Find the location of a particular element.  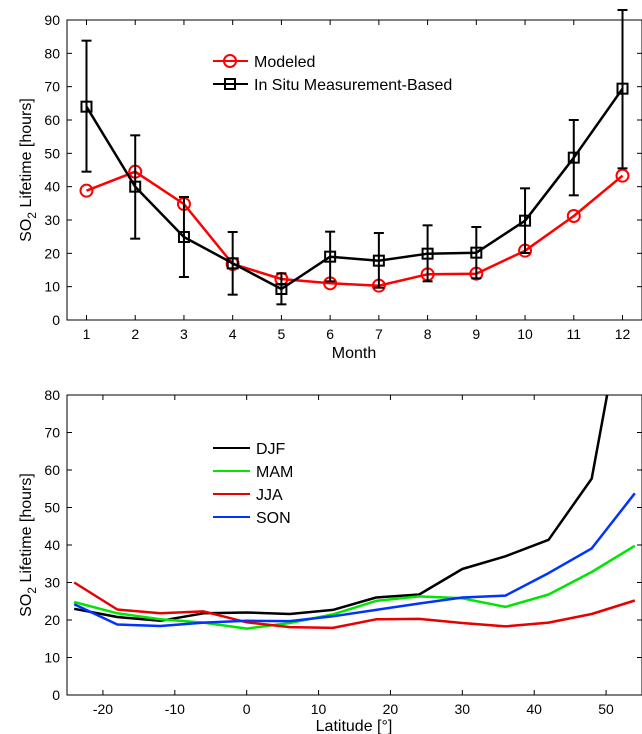

x-tick-label: 4 is located at coordinates (233, 334).